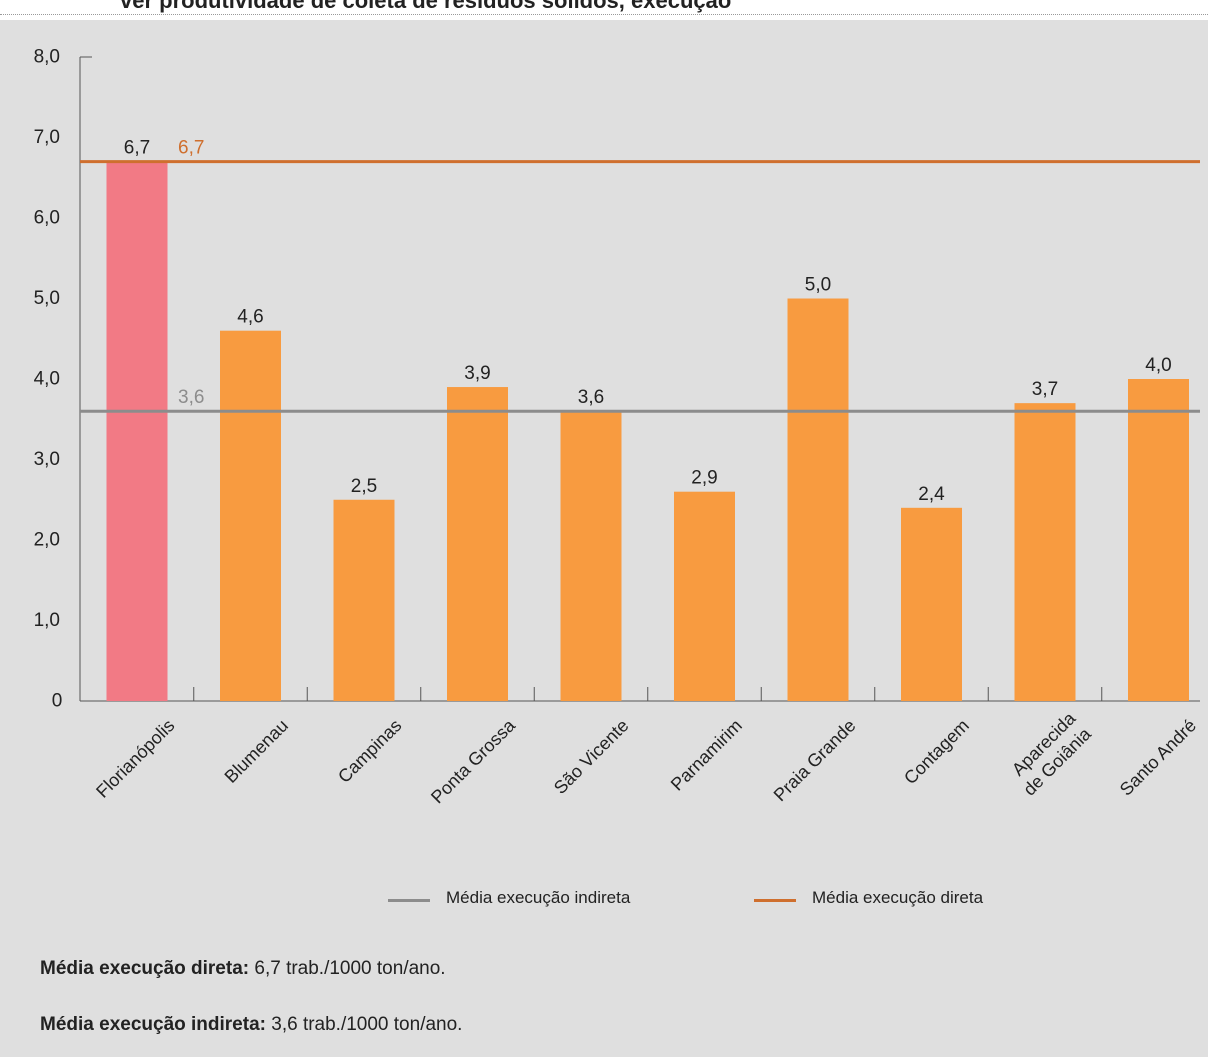 The height and width of the screenshot is (1057, 1208). Describe the element at coordinates (538, 897) in the screenshot. I see `legend-label-indireta: Média execução indireta` at that location.